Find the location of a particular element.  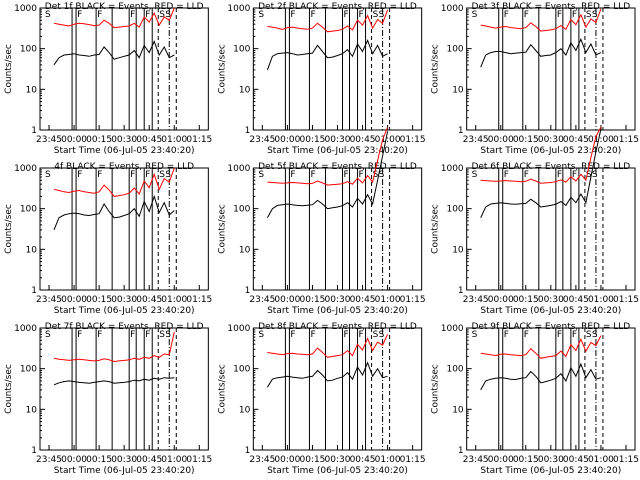

panel-title: Det 9f BLACK = Events, RED = LLD is located at coordinates (550, 327).